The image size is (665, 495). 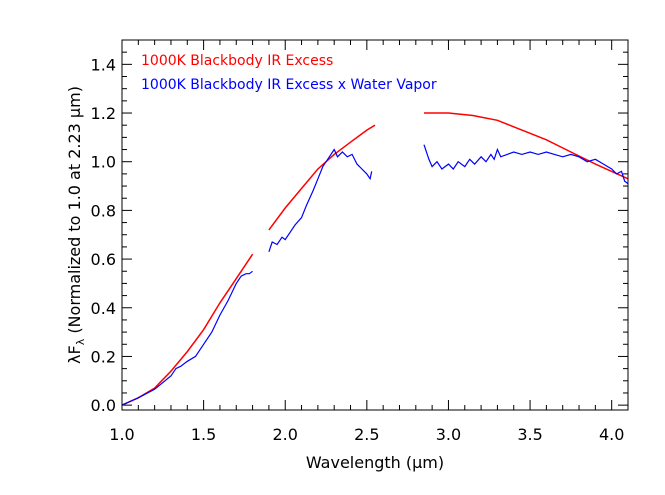 What do you see at coordinates (103, 356) in the screenshot?
I see `y-tick-label: 0.2` at bounding box center [103, 356].